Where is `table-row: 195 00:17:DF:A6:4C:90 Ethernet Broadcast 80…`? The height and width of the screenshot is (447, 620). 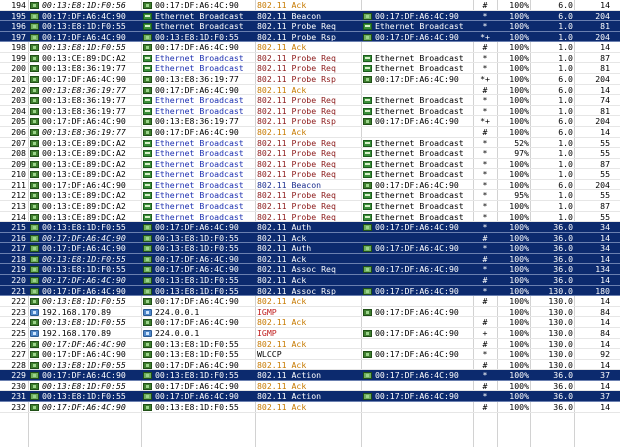 table-row: 195 00:17:DF:A6:4C:90 Ethernet Broadcast 80… is located at coordinates (310, 16).